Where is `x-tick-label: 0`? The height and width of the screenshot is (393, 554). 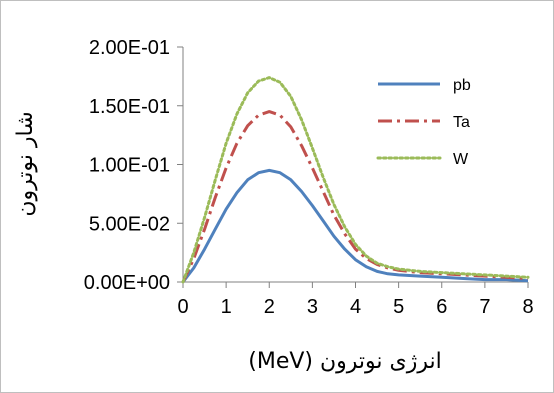 x-tick-label: 0 is located at coordinates (182, 307).